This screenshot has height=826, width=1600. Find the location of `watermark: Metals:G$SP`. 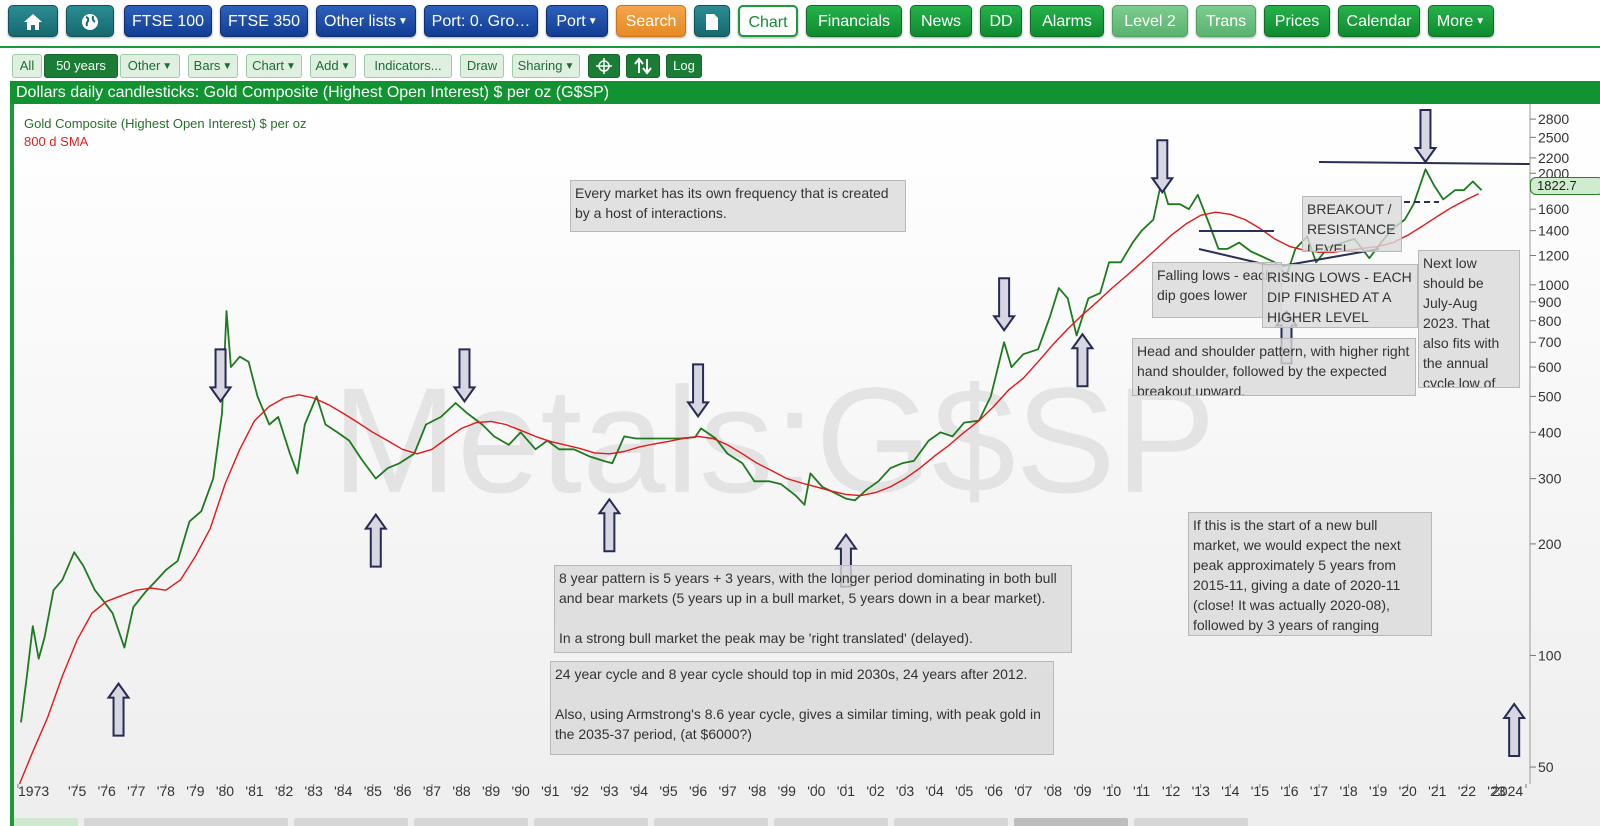

watermark: Metals:G$SP is located at coordinates (774, 440).